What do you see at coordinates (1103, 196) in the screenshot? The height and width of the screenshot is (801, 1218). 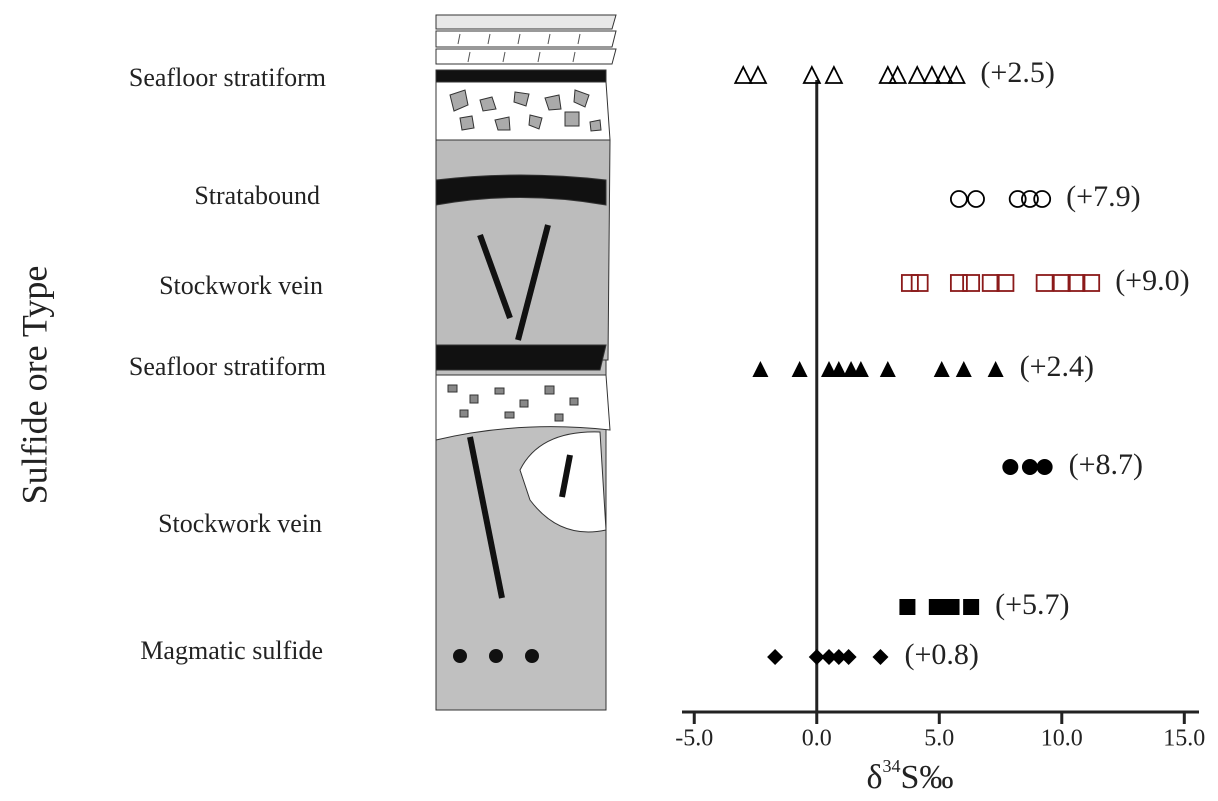 I see `mean-annotation: (+7.9)` at bounding box center [1103, 196].